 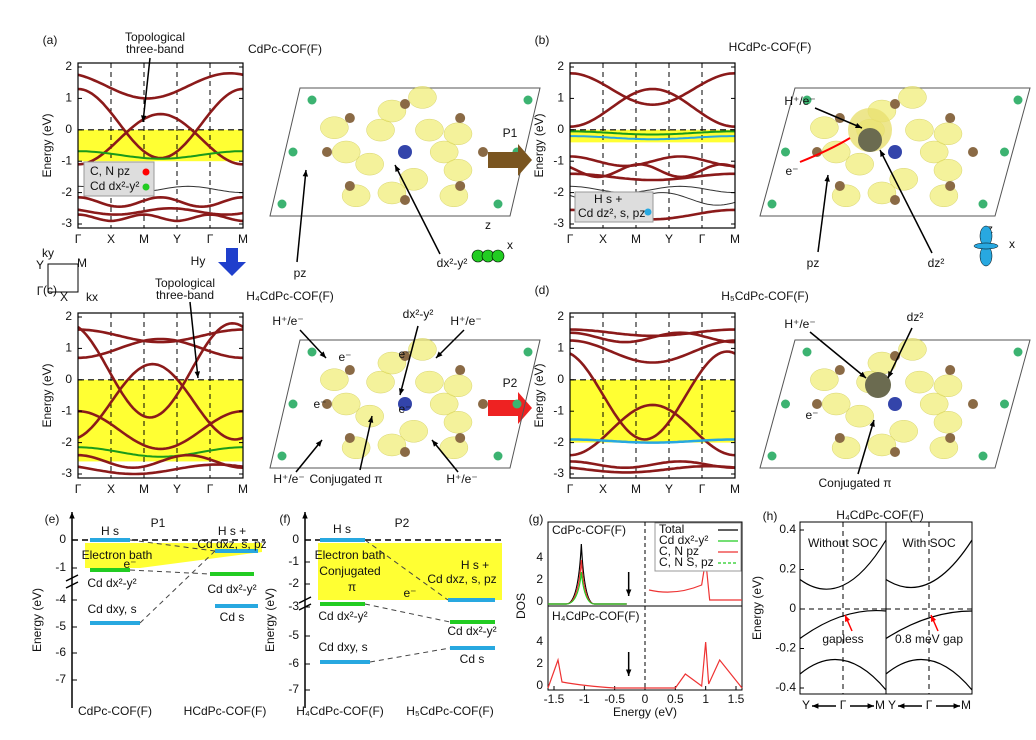 What do you see at coordinates (787, 569) in the screenshot?
I see `y-tick-label: 0.2` at bounding box center [787, 569].